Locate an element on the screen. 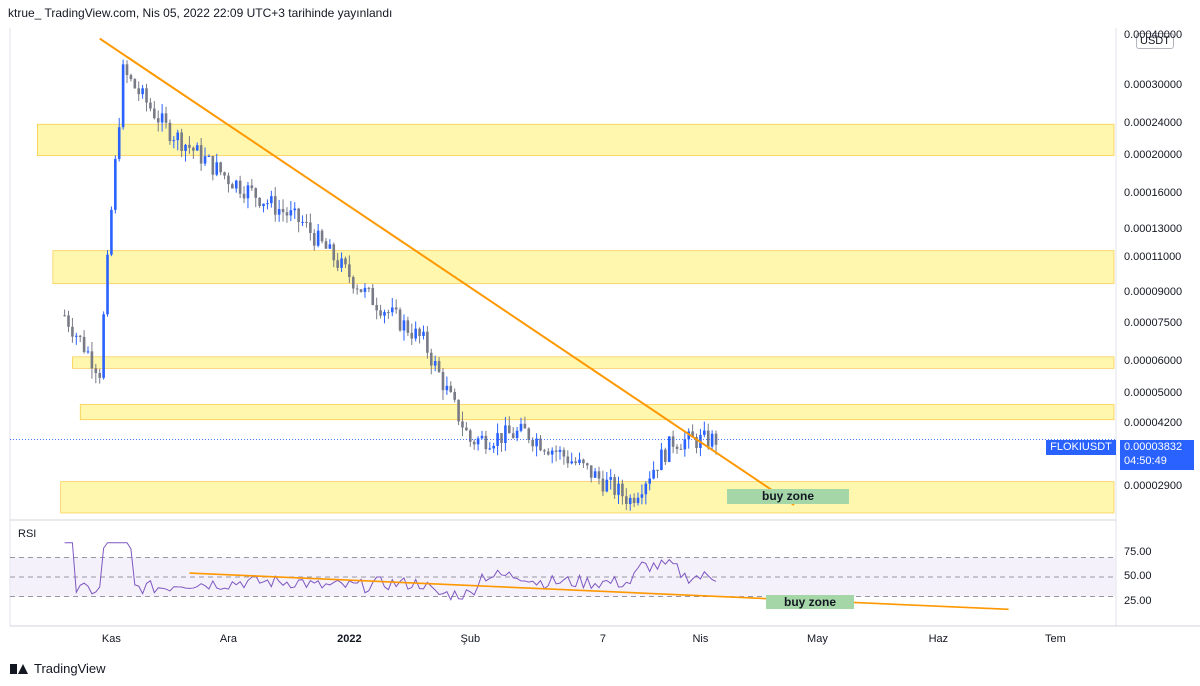 Image resolution: width=1200 pixels, height=686 pixels. price-tick-label: 0.00013000 is located at coordinates (1153, 228).